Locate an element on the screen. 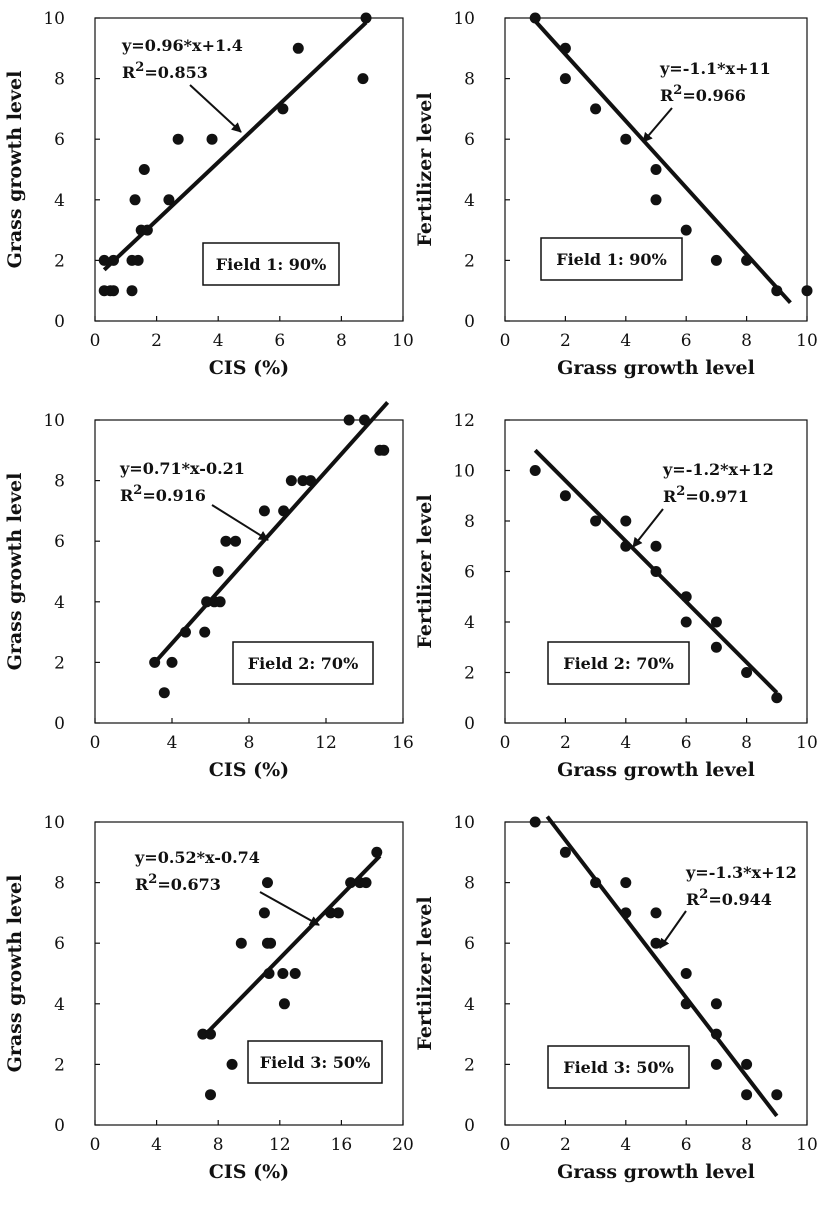 The image size is (821, 1211). x-tick-label: 20 is located at coordinates (403, 1145).